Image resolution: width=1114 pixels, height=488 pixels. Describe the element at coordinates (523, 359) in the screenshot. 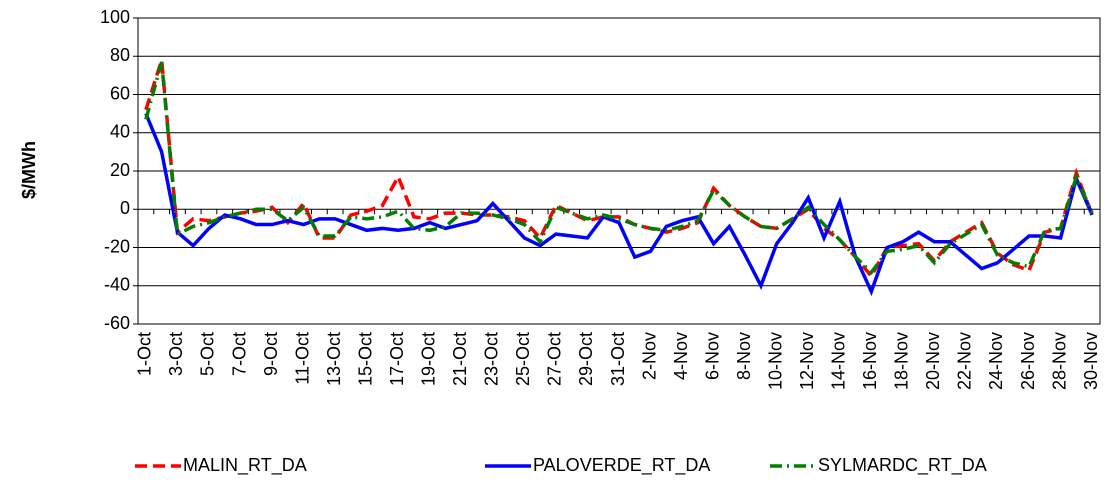

I see `x-tick-label: 25-Oct` at that location.